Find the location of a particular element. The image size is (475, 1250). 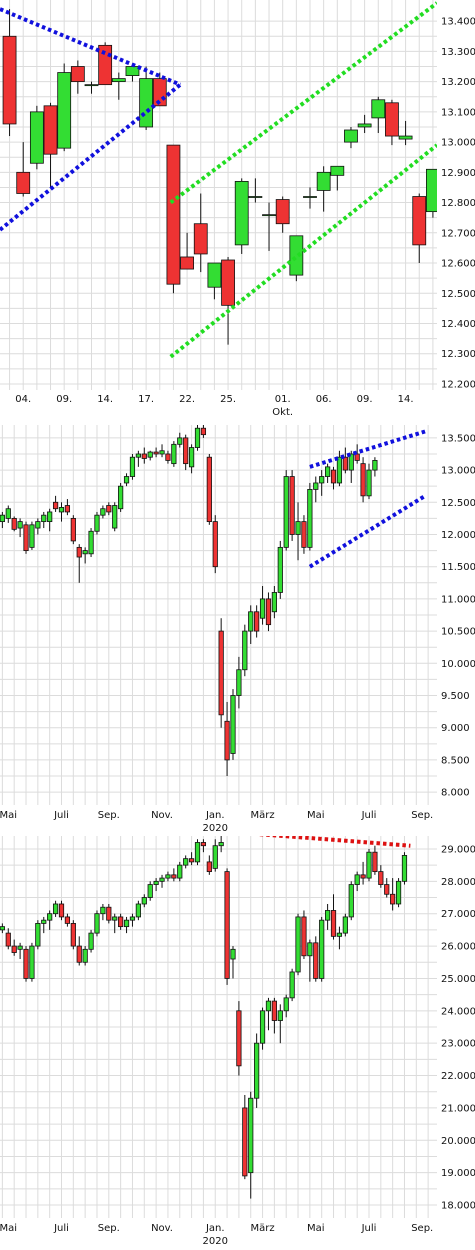

y-tick-label: 13.300 is located at coordinates (458, 52).